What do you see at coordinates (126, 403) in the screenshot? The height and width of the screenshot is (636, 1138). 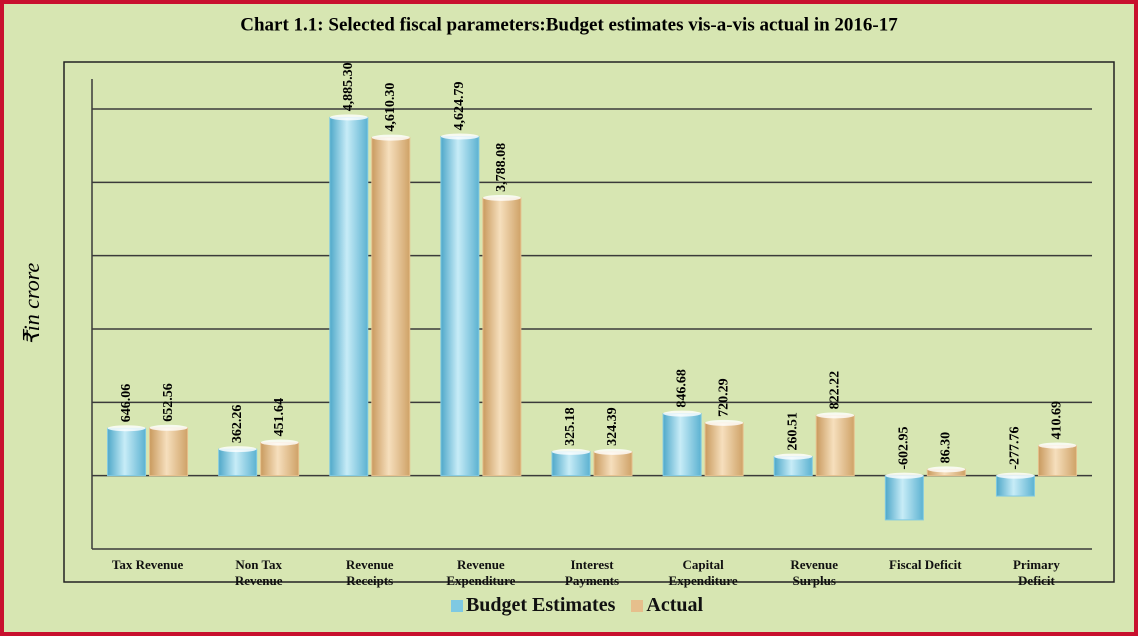 I see `data-label: 646.06` at bounding box center [126, 403].